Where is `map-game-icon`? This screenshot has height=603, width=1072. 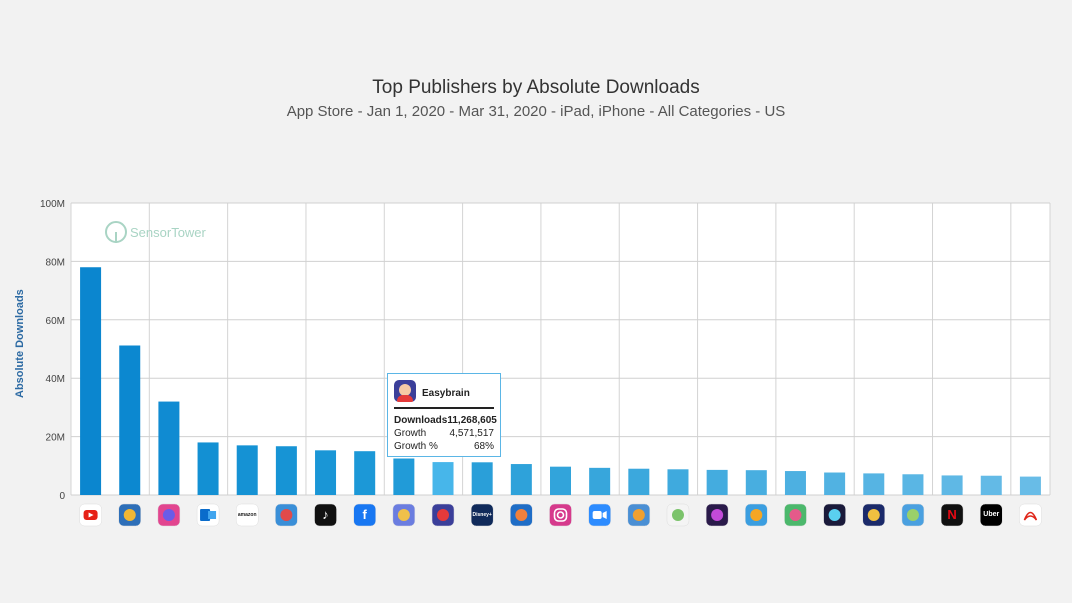 map-game-icon is located at coordinates (913, 515).